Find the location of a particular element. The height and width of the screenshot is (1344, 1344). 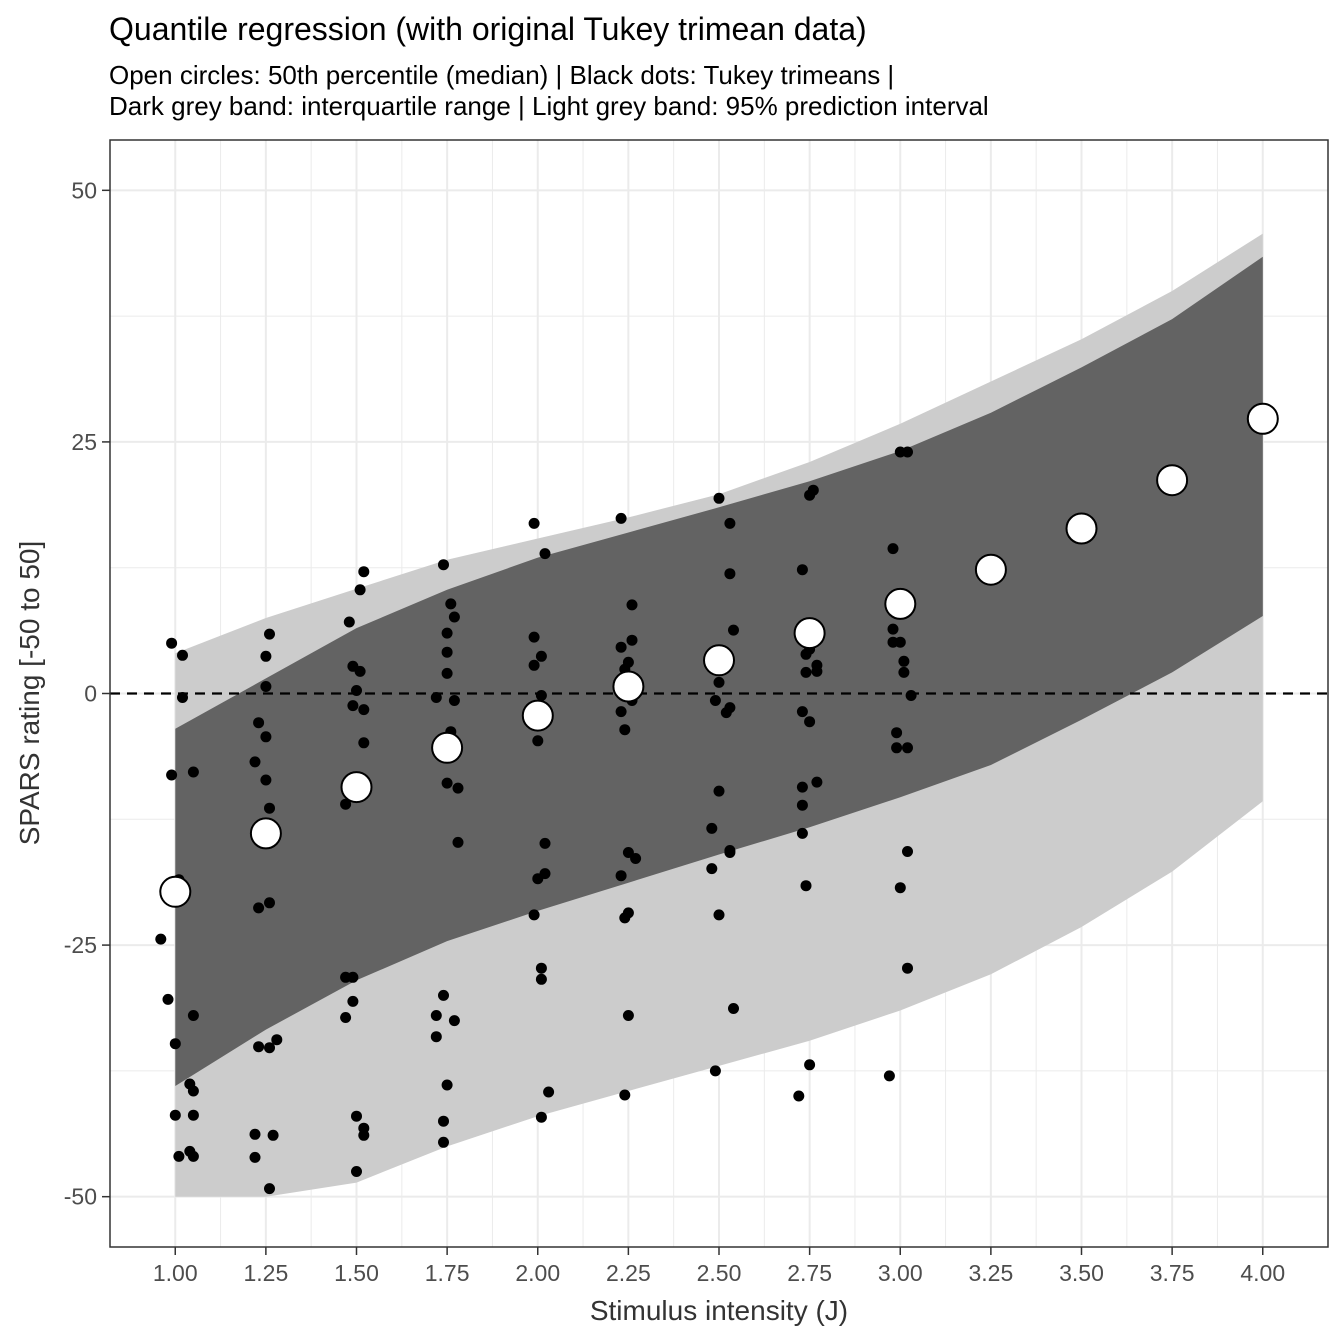

y-axis: -50 -25 0 25 50 is located at coordinates (87, 693).